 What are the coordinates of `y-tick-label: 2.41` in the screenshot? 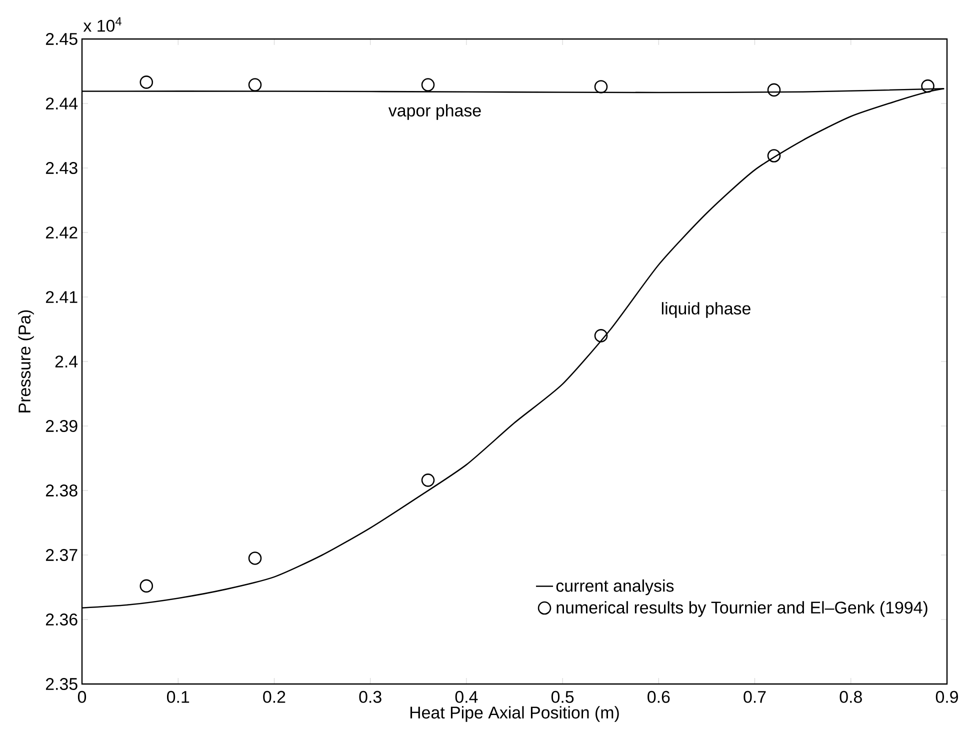 It's located at (62, 297).